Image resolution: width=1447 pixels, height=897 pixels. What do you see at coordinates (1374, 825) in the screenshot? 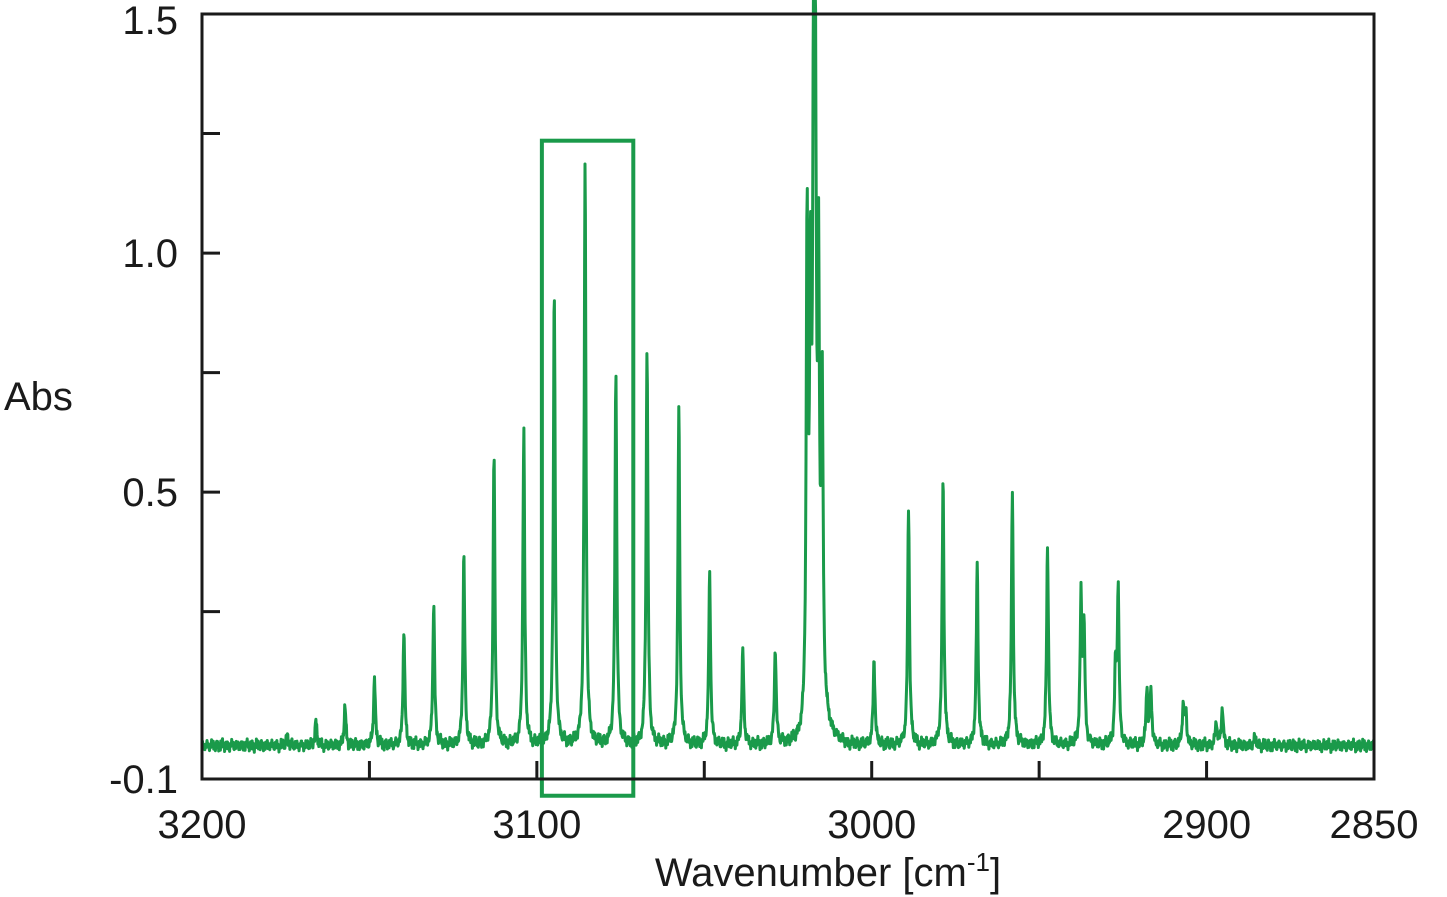
I see `x-tick-label-2850: 2850` at bounding box center [1374, 825].